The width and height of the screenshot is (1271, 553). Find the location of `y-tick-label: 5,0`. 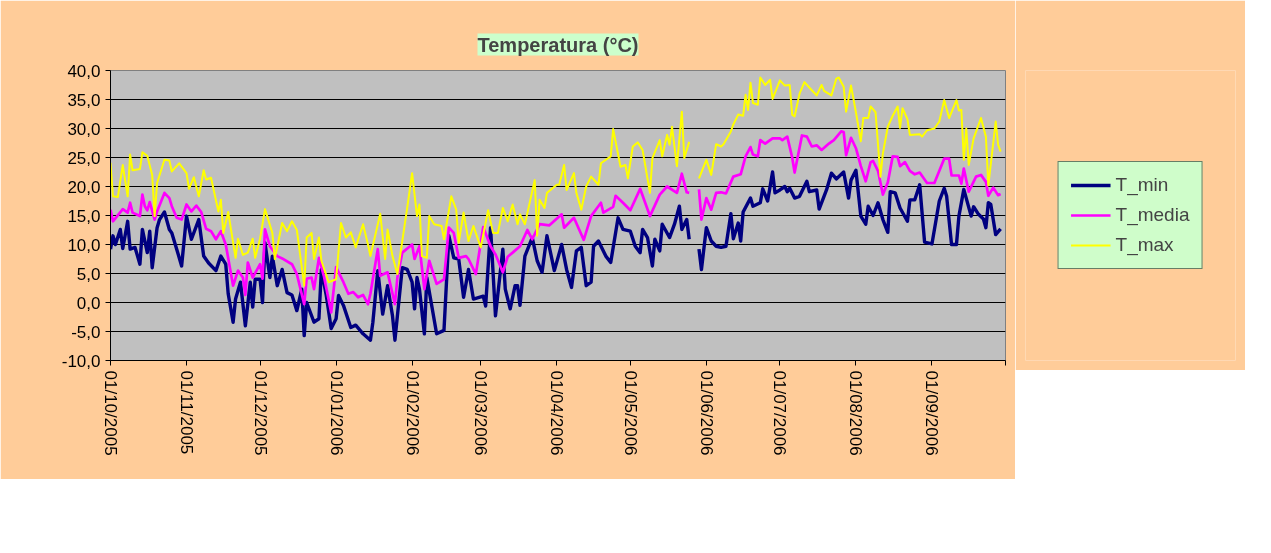

y-tick-label: 5,0 is located at coordinates (88, 274).